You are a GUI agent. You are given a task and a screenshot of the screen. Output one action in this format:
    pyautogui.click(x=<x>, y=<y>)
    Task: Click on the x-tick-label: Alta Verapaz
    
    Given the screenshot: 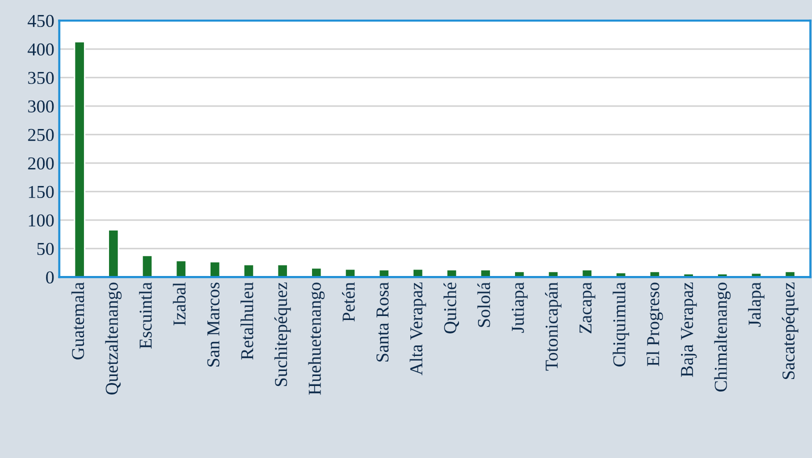 What is the action you would take?
    pyautogui.click(x=418, y=329)
    